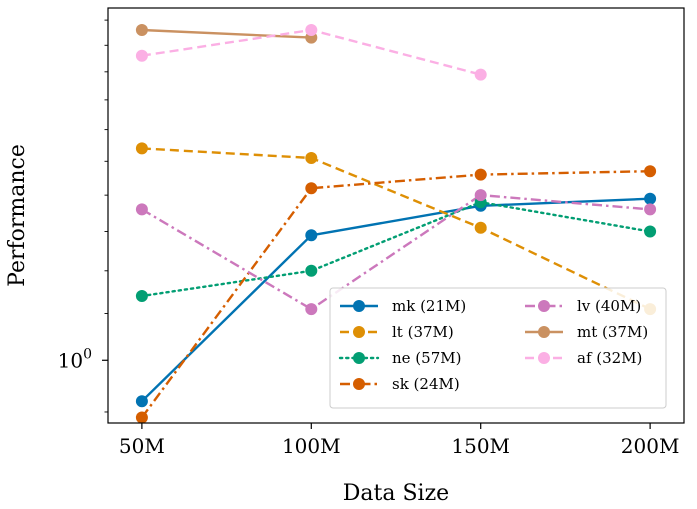 This screenshot has width=697, height=509. I want to click on y-axis-label: Performance, so click(17, 215).